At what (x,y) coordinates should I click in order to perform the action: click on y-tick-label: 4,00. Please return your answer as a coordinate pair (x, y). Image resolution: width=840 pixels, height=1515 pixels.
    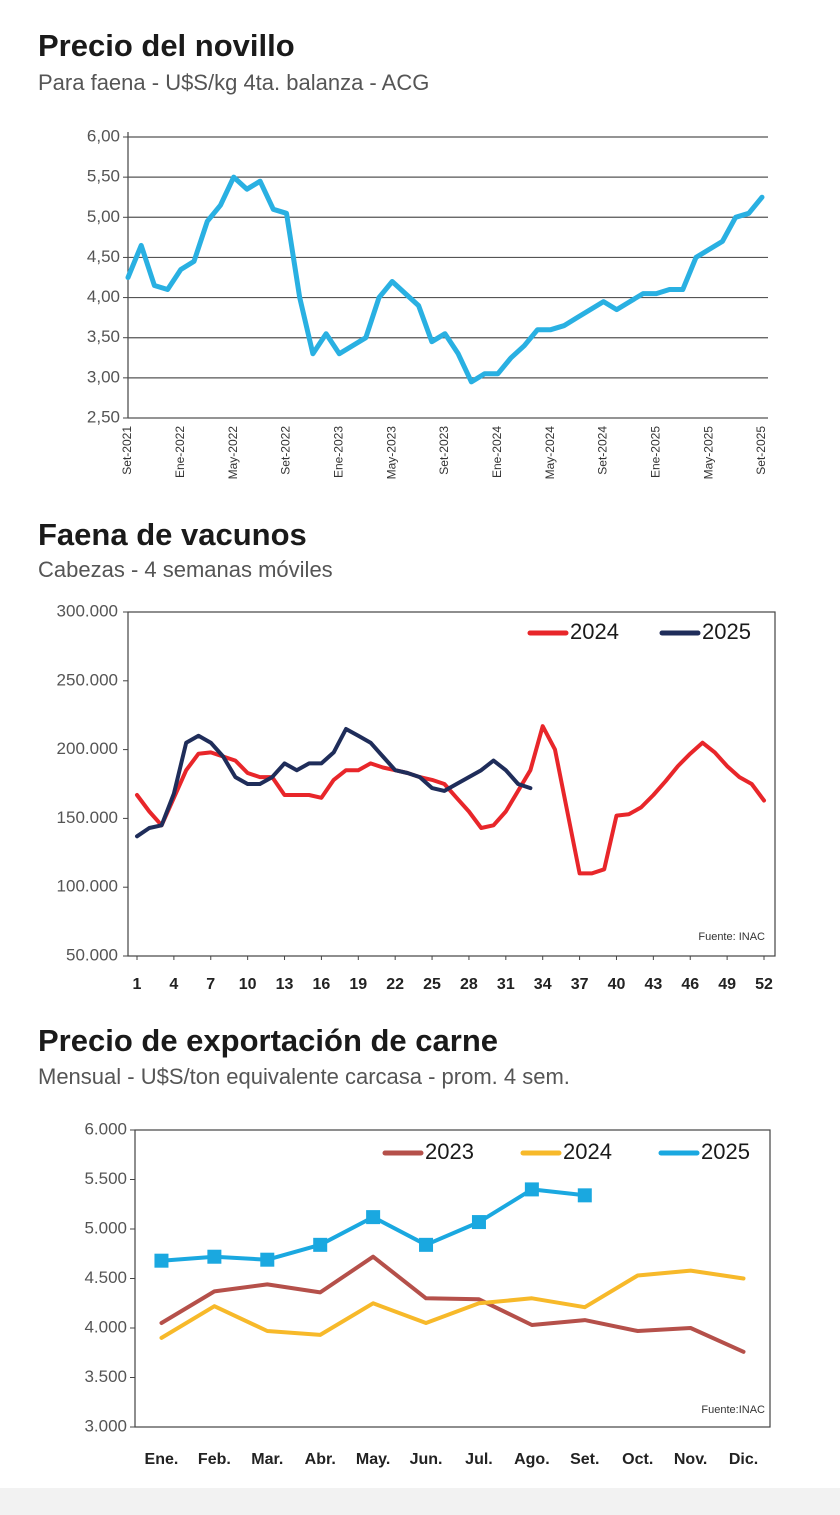
    Looking at the image, I should click on (103, 296).